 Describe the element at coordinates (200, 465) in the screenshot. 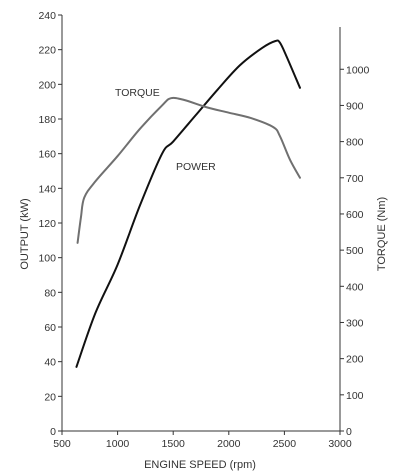

I see `x-axis-title: ENGINE SPEED (rpm)` at that location.